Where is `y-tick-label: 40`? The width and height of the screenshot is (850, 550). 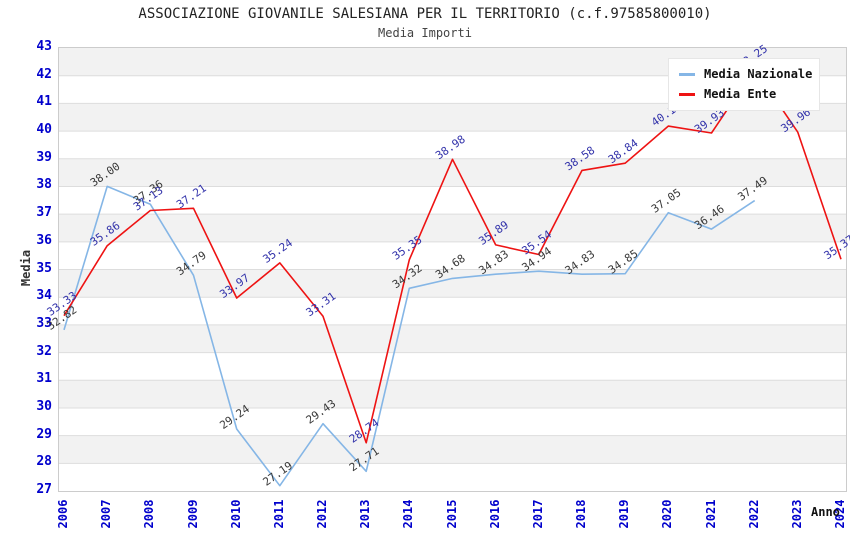 y-tick-label: 40 is located at coordinates (44, 130).